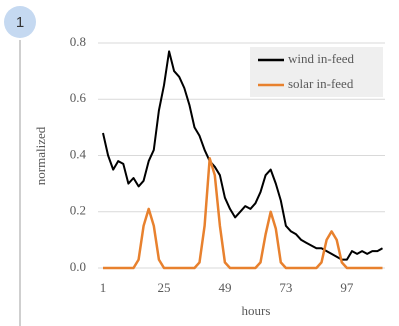 The height and width of the screenshot is (326, 399). Describe the element at coordinates (321, 58) in the screenshot. I see `legend-label: wind in-feed` at that location.